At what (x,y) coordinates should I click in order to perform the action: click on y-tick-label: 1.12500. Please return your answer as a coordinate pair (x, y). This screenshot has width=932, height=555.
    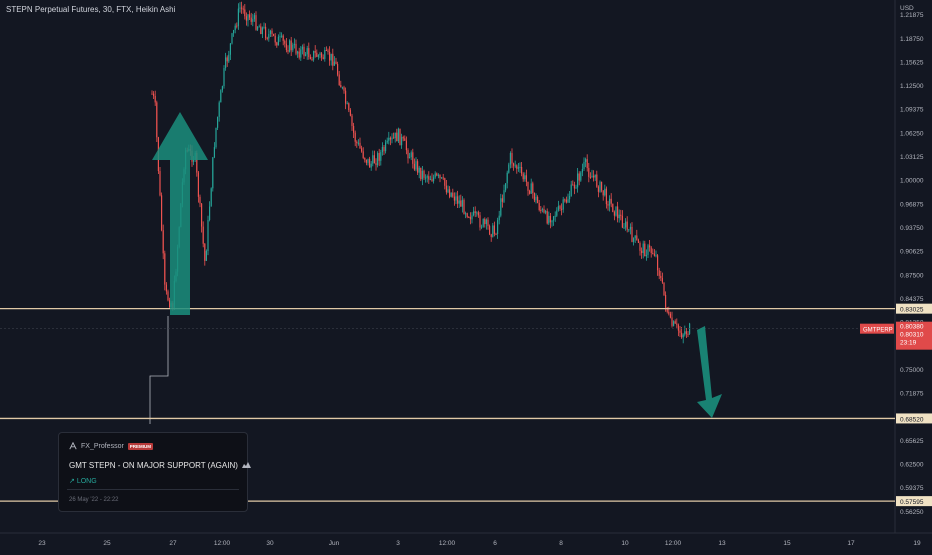
    Looking at the image, I should click on (912, 86).